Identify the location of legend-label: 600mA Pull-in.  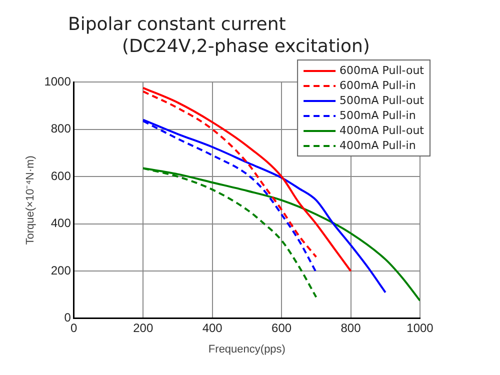
(378, 85).